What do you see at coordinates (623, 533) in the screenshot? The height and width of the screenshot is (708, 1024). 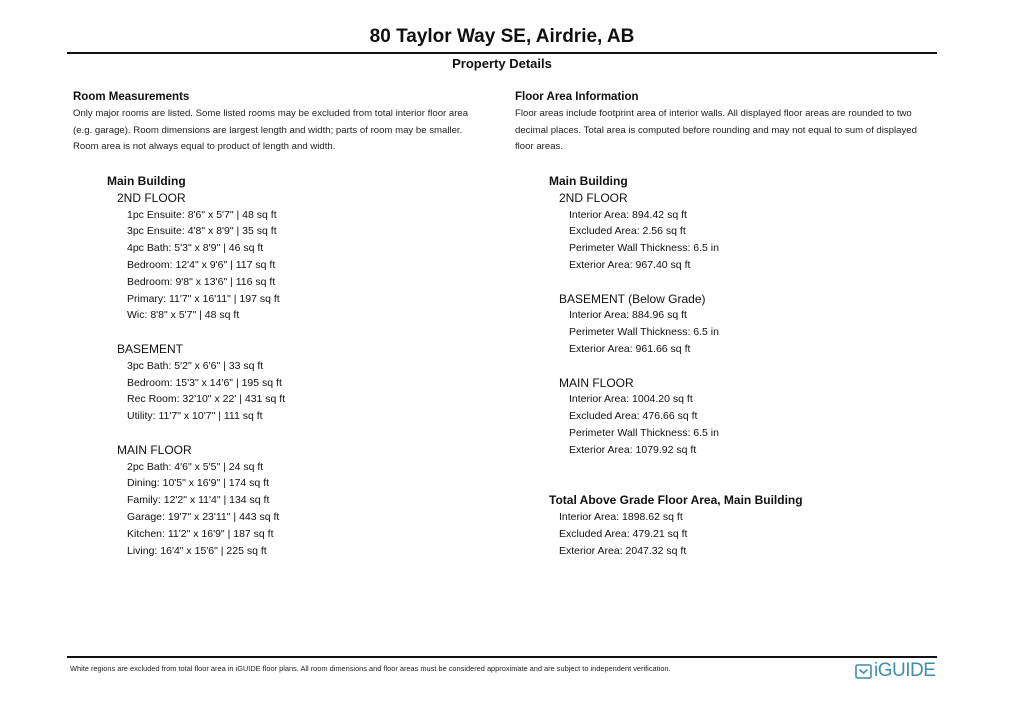 I see `list-item: Excluded Area: 479.21 sq ft` at bounding box center [623, 533].